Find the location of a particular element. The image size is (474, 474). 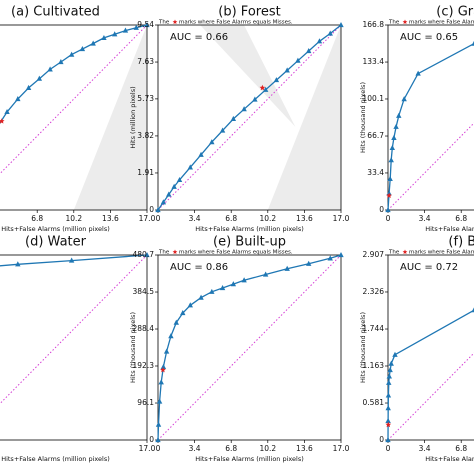

panel-title: (f) Barren is located at coordinates (461, 242).